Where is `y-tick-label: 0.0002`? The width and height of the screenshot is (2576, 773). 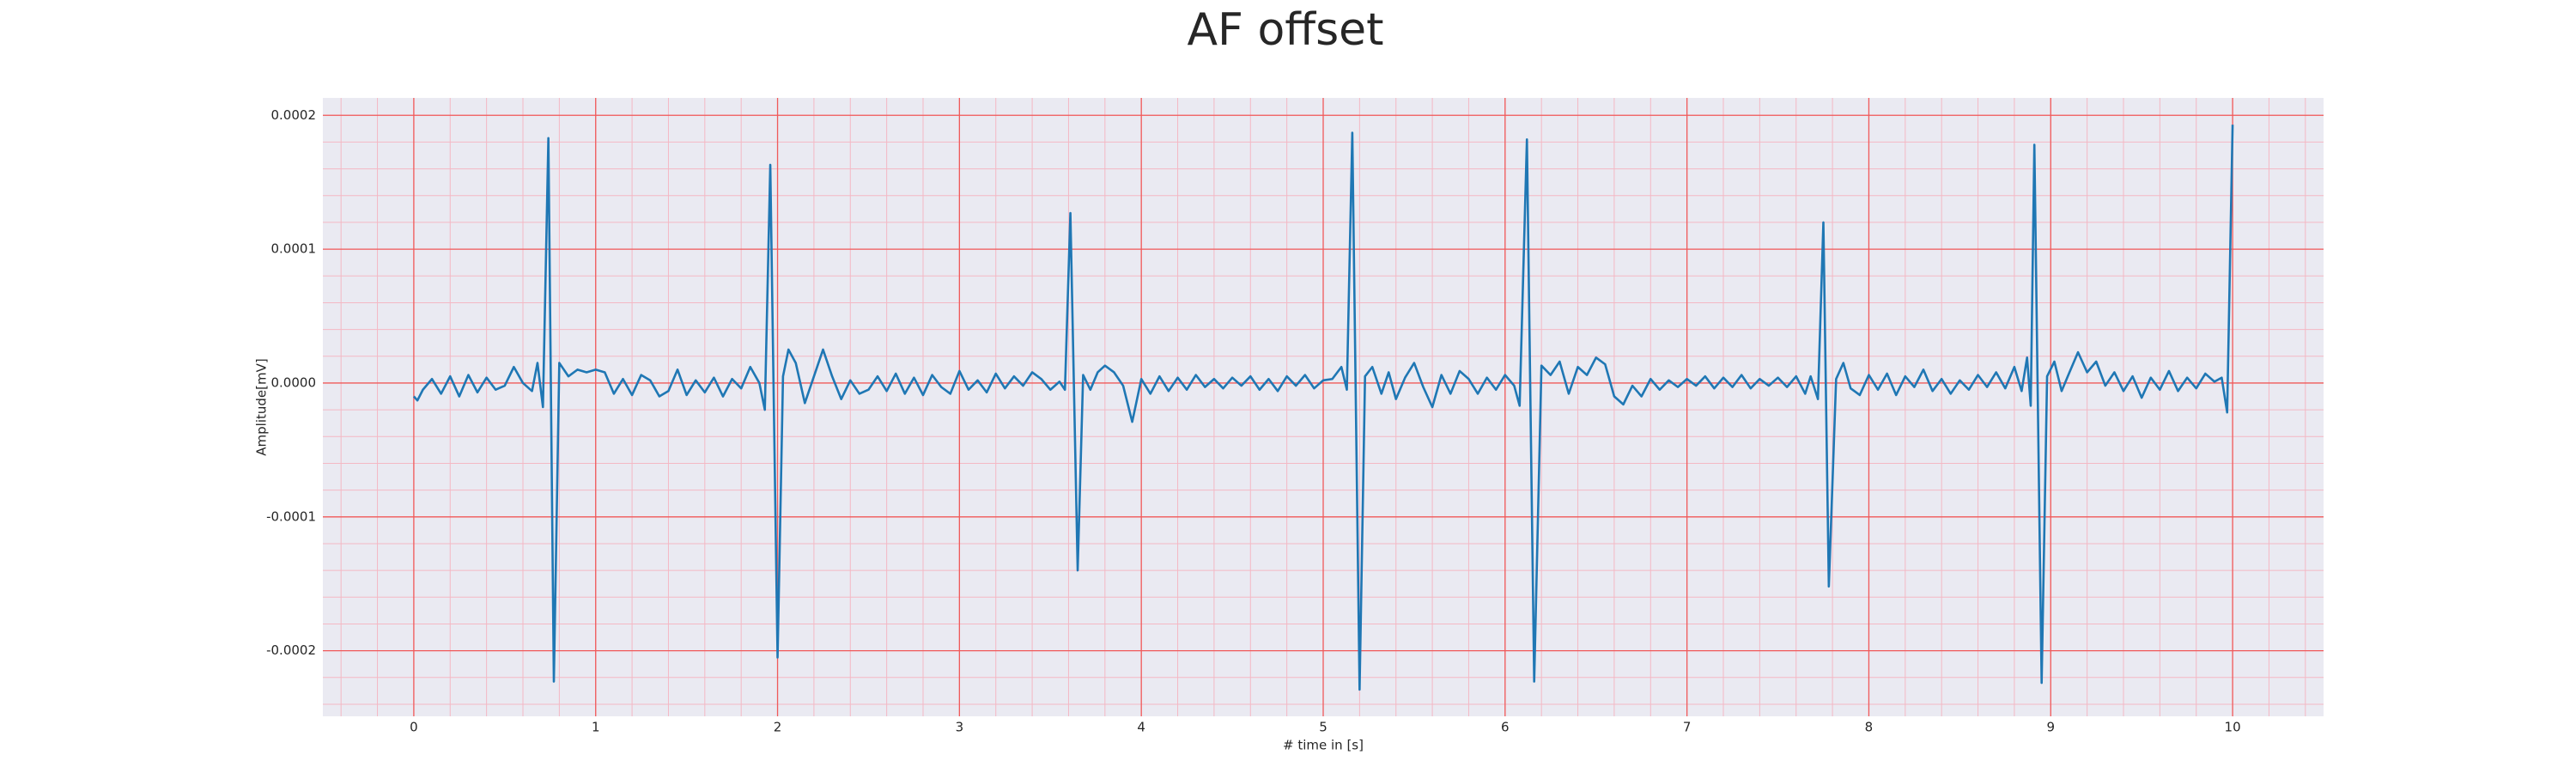 y-tick-label: 0.0002 is located at coordinates (294, 115).